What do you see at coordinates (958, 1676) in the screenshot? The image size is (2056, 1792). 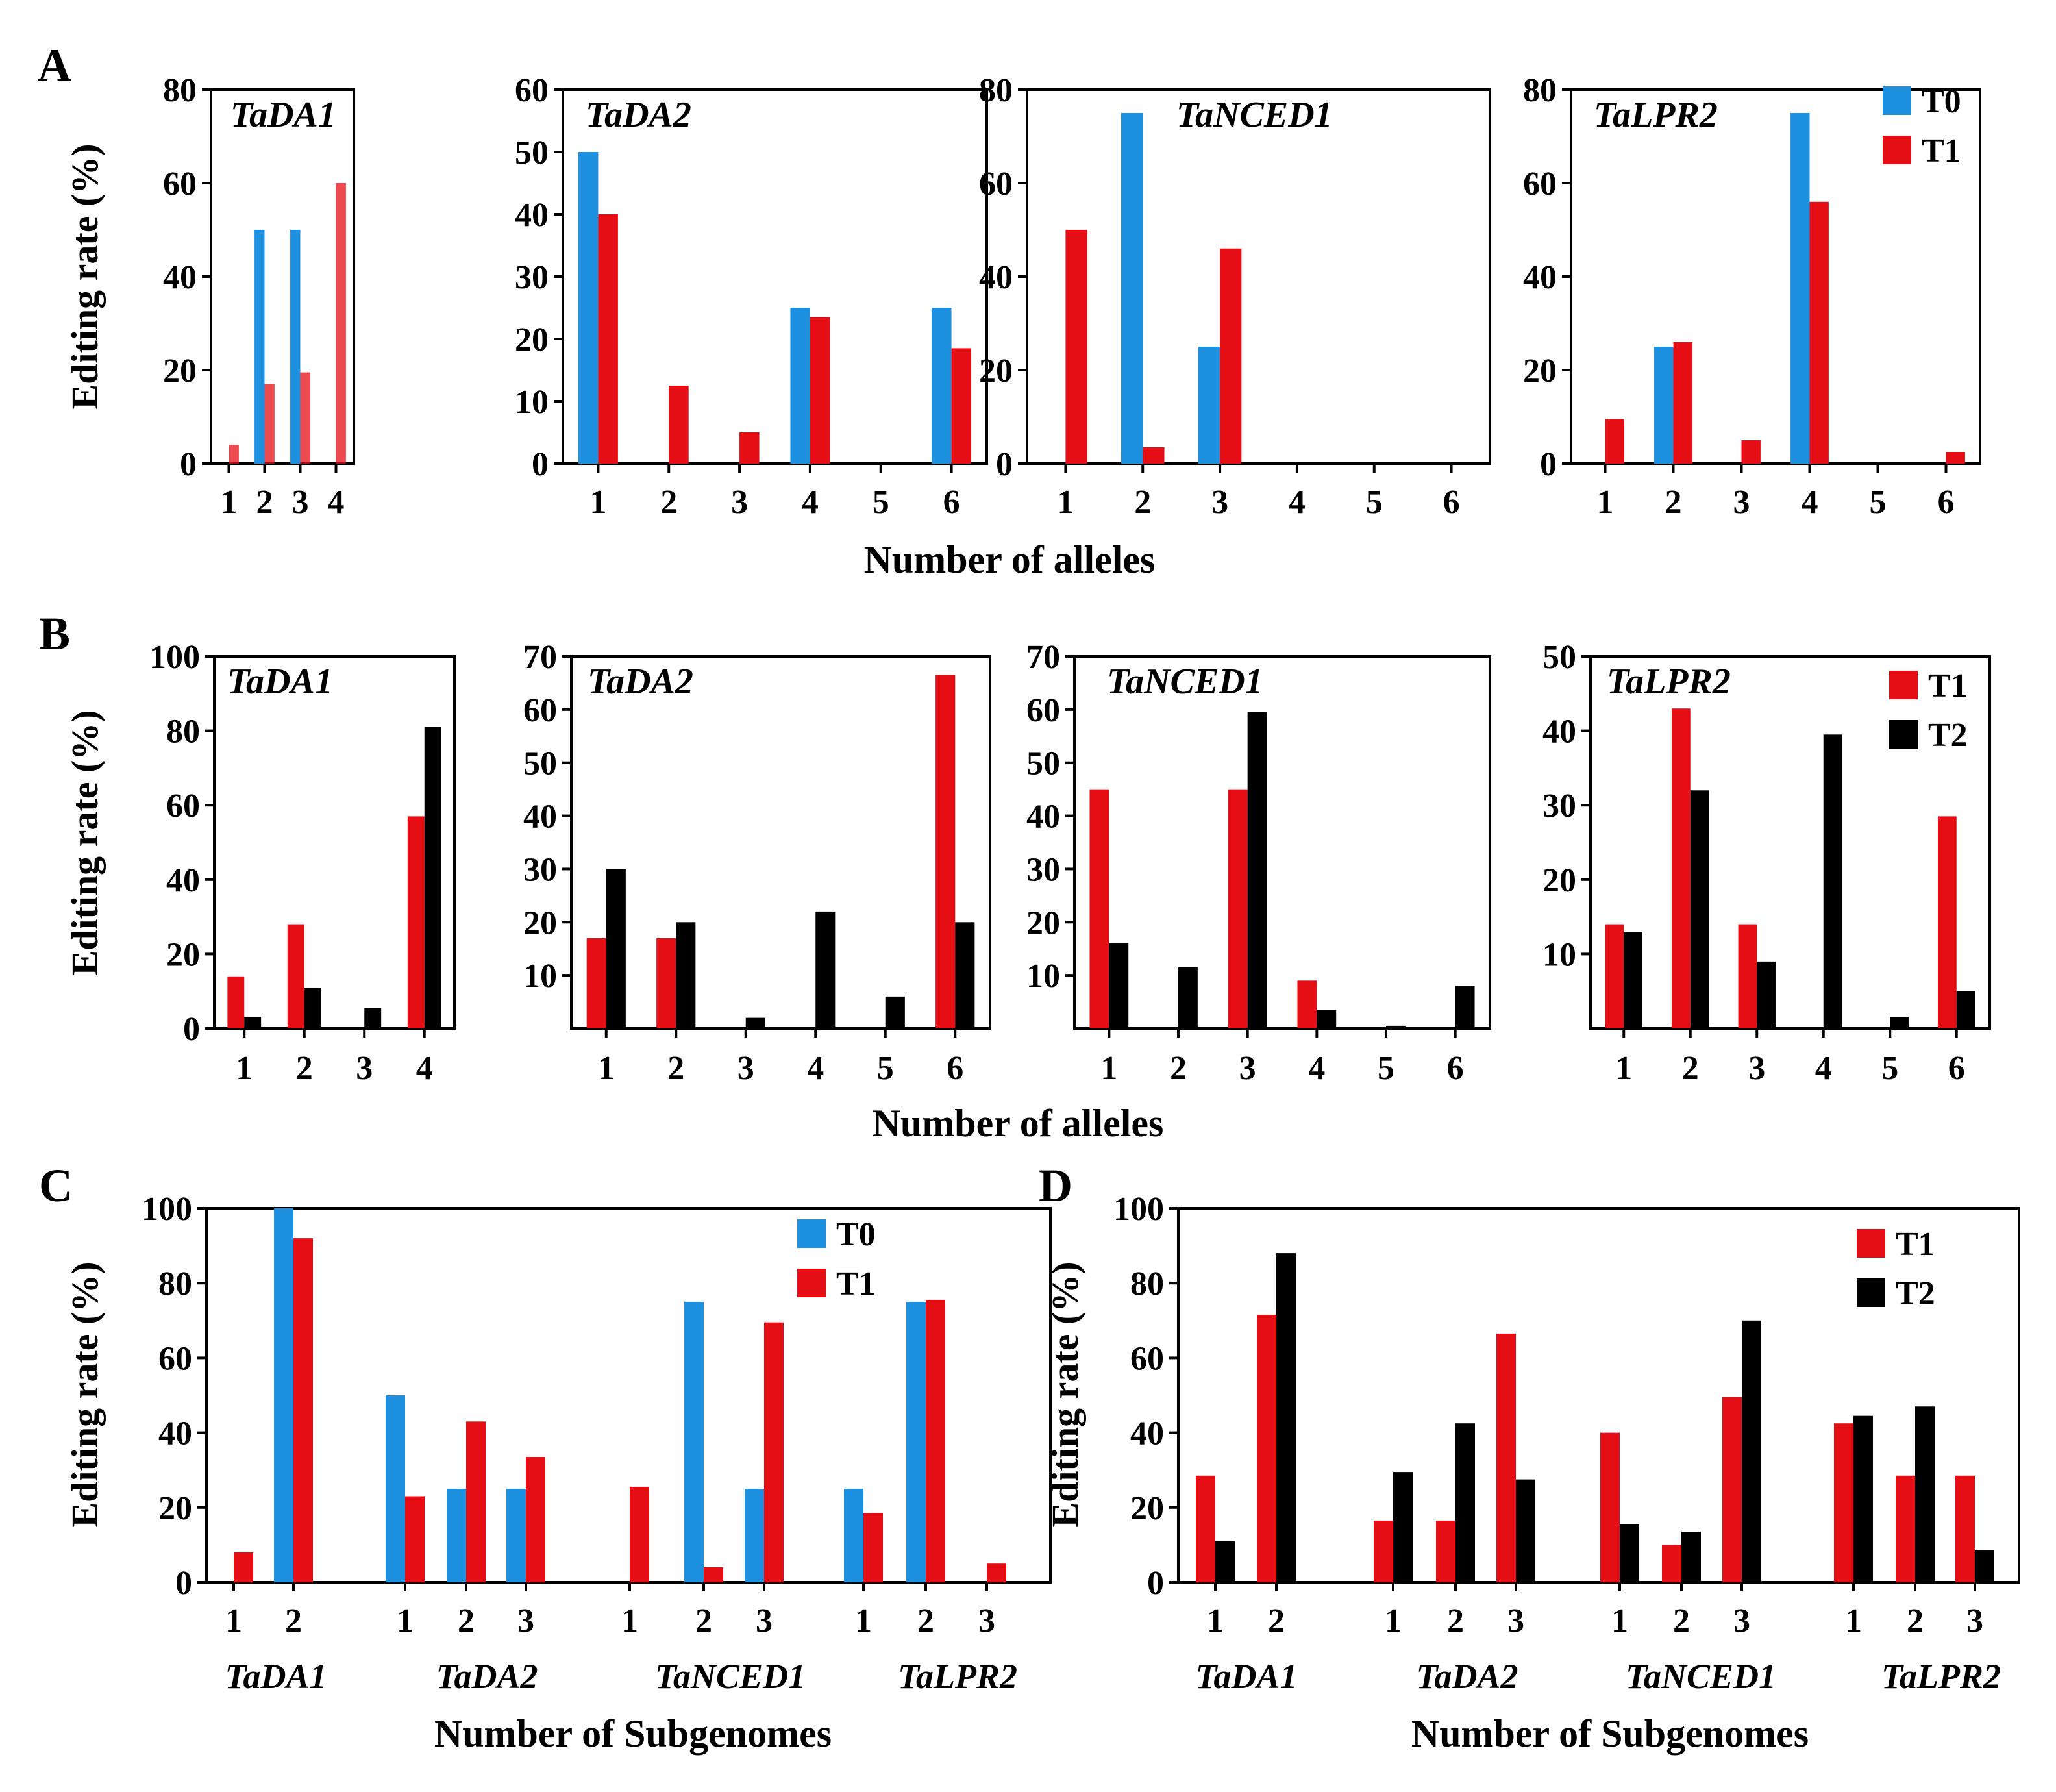 I see `gene-group-label: TaLPR2` at bounding box center [958, 1676].